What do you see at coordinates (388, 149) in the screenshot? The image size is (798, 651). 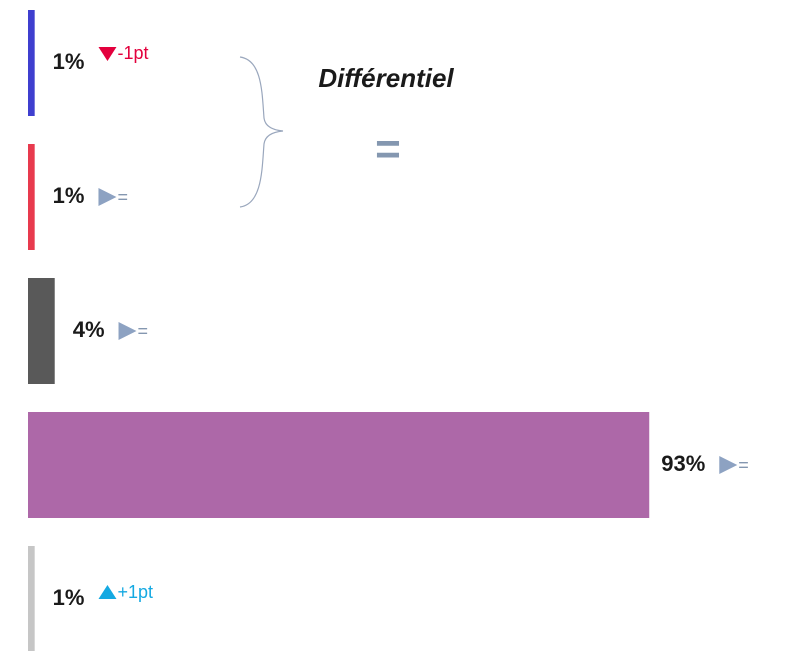 I see `annotation-equal: =` at bounding box center [388, 149].